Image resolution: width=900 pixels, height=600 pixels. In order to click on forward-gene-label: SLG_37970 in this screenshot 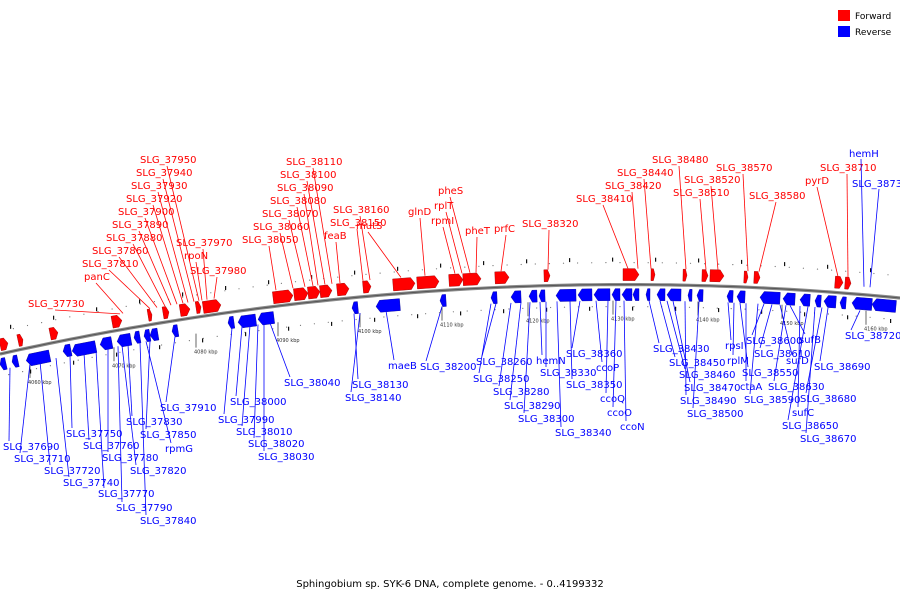, I will do `click(204, 243)`.